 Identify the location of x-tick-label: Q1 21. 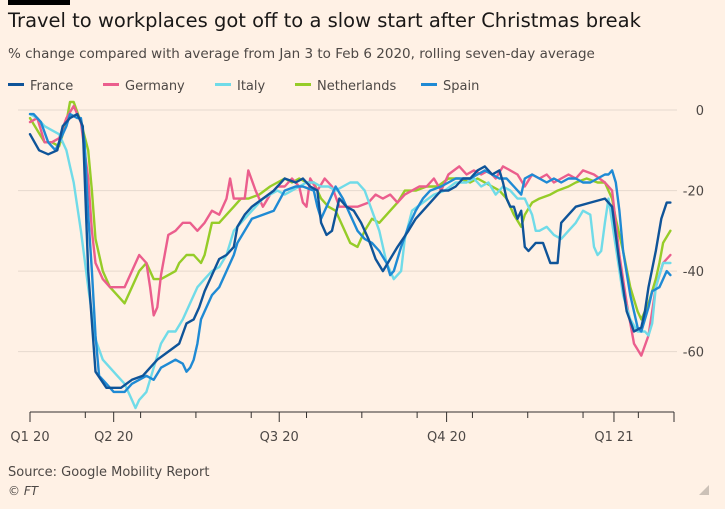
(613, 437).